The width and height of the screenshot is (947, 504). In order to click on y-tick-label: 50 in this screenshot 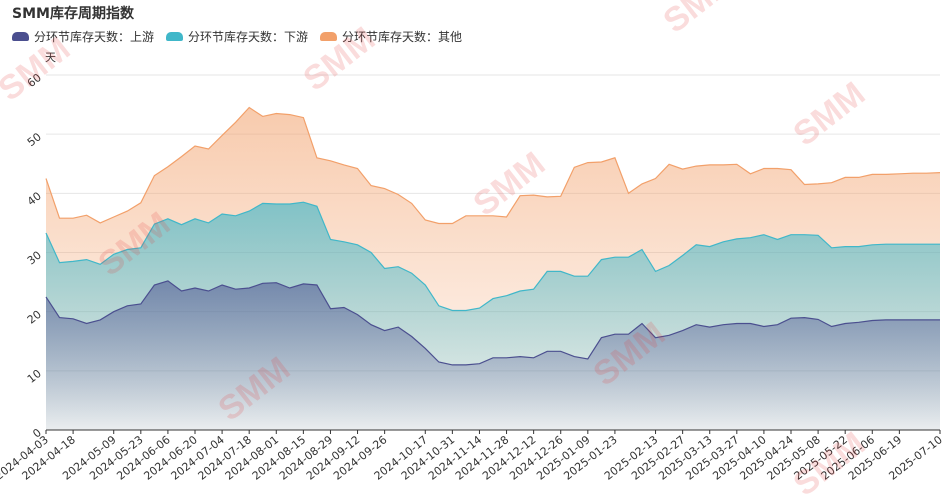, I will do `click(34, 139)`.